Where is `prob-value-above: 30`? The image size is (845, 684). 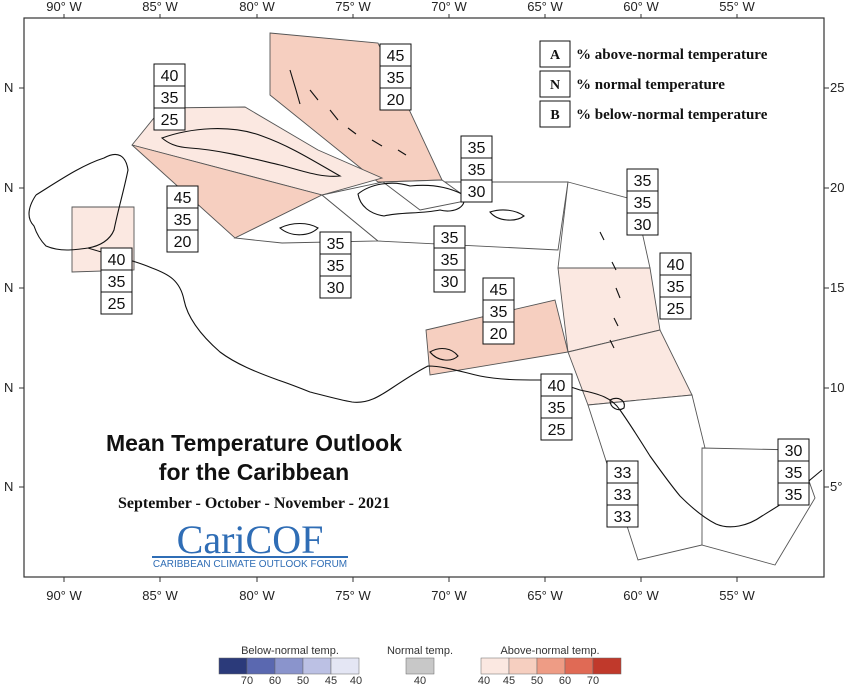 prob-value-above: 30 is located at coordinates (794, 451).